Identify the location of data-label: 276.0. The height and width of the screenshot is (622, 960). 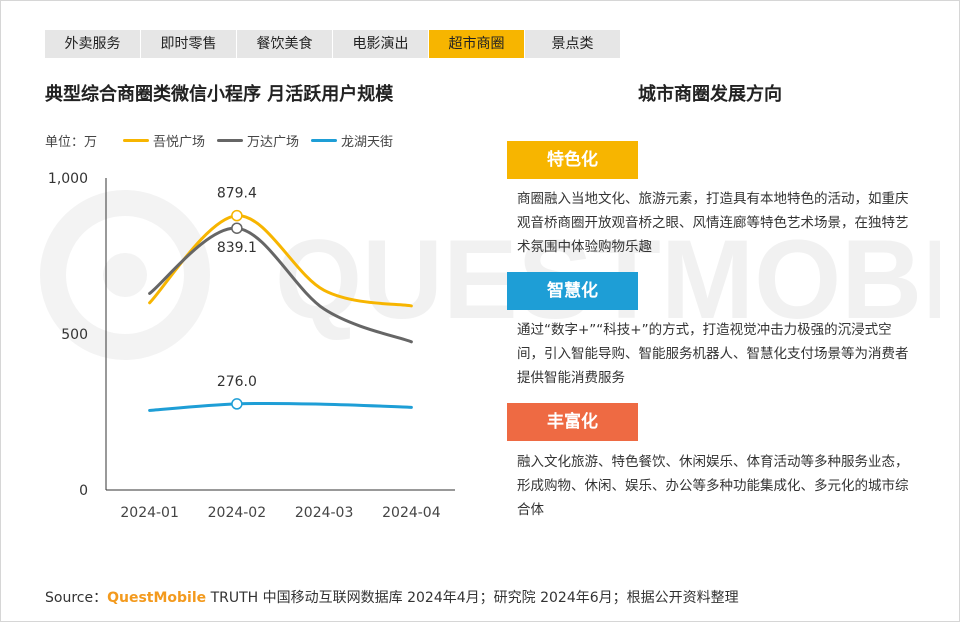
(237, 382).